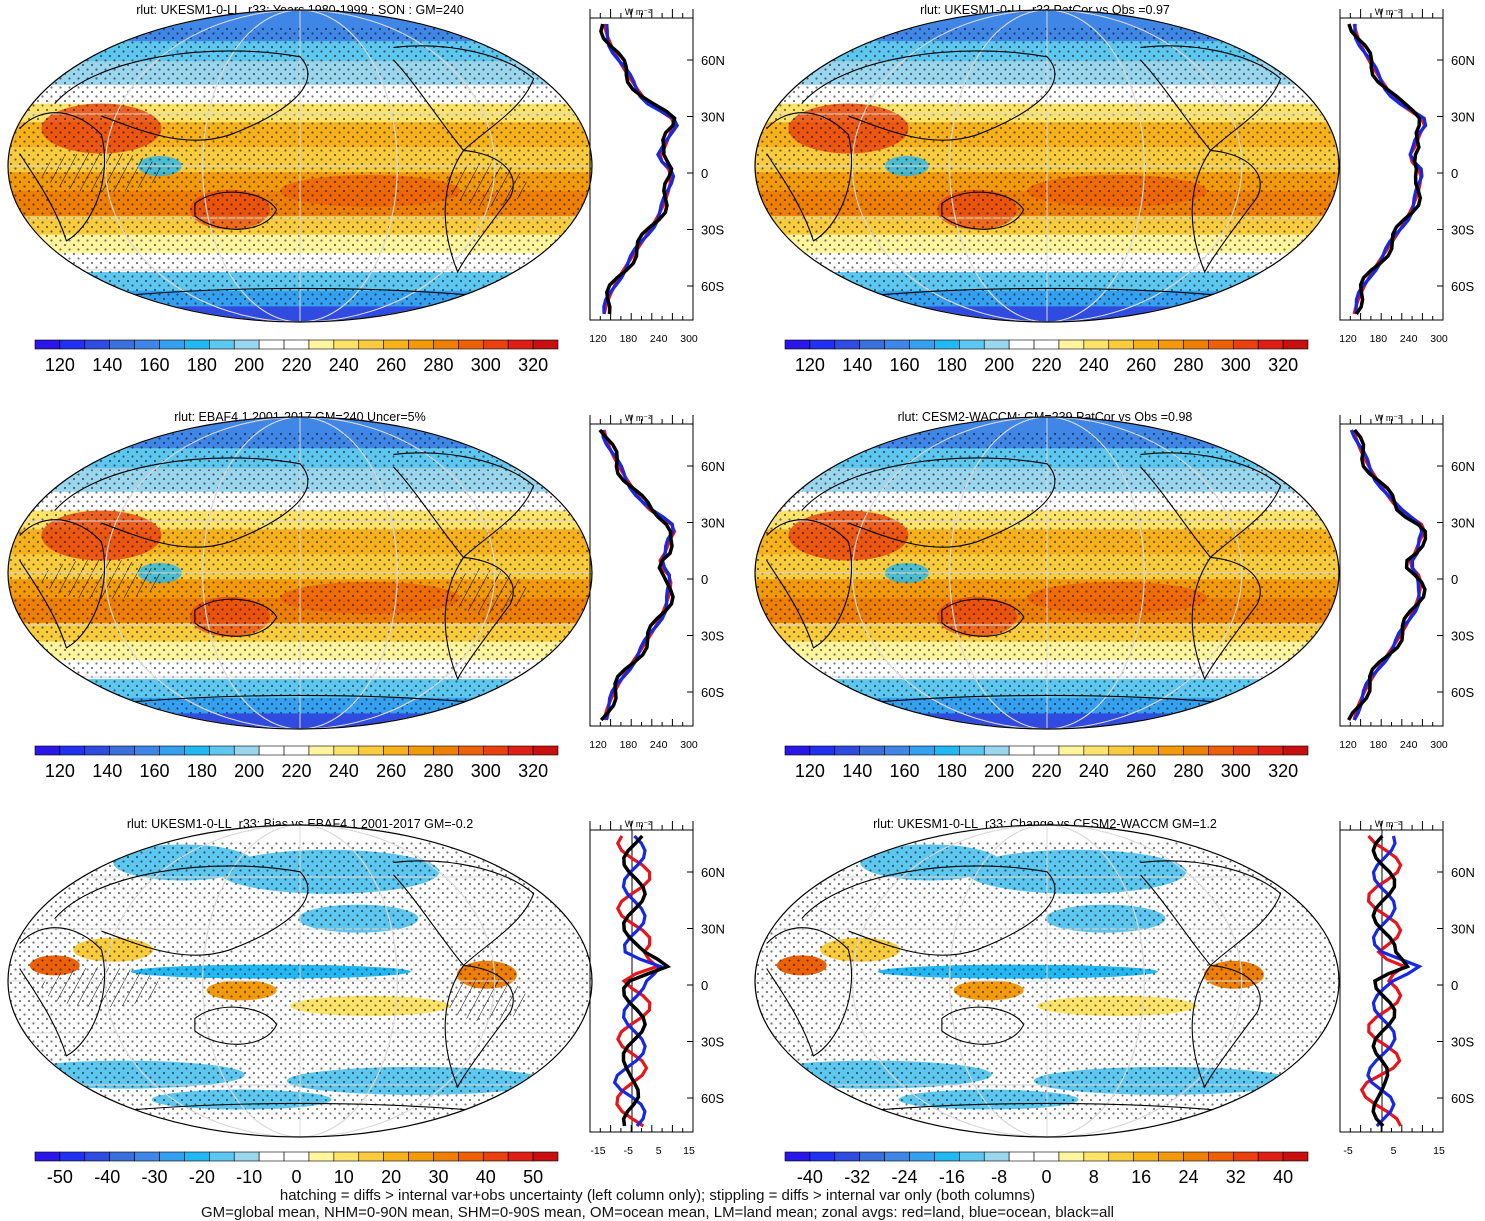 Image resolution: width=1485 pixels, height=1221 pixels. I want to click on colorbar-label: 40, so click(486, 1177).